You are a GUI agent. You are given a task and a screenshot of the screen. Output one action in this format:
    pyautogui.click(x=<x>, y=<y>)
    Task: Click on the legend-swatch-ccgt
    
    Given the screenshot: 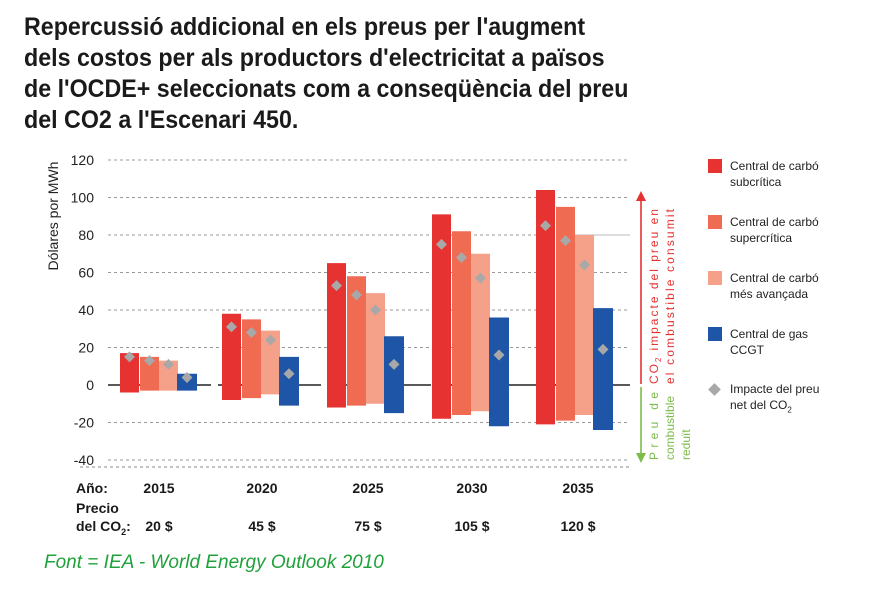 What is the action you would take?
    pyautogui.click(x=715, y=334)
    